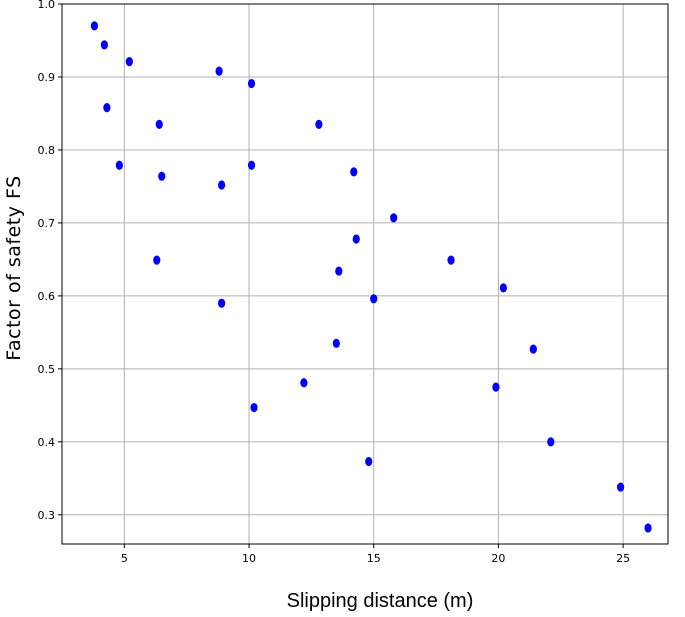 This screenshot has height=617, width=685. I want to click on x-tick-label: 10, so click(249, 558).